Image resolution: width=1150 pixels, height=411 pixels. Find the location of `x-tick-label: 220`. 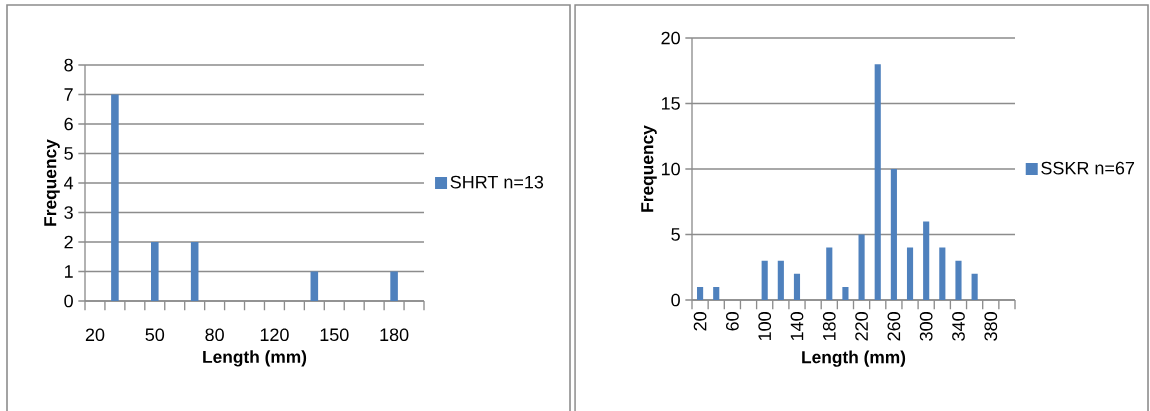

x-tick-label: 220 is located at coordinates (861, 326).